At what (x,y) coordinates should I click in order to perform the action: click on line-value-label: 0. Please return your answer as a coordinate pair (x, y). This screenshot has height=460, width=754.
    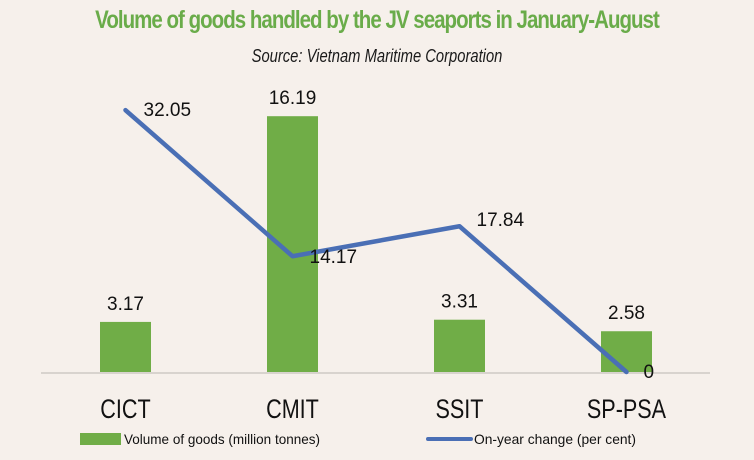
    Looking at the image, I should click on (649, 372).